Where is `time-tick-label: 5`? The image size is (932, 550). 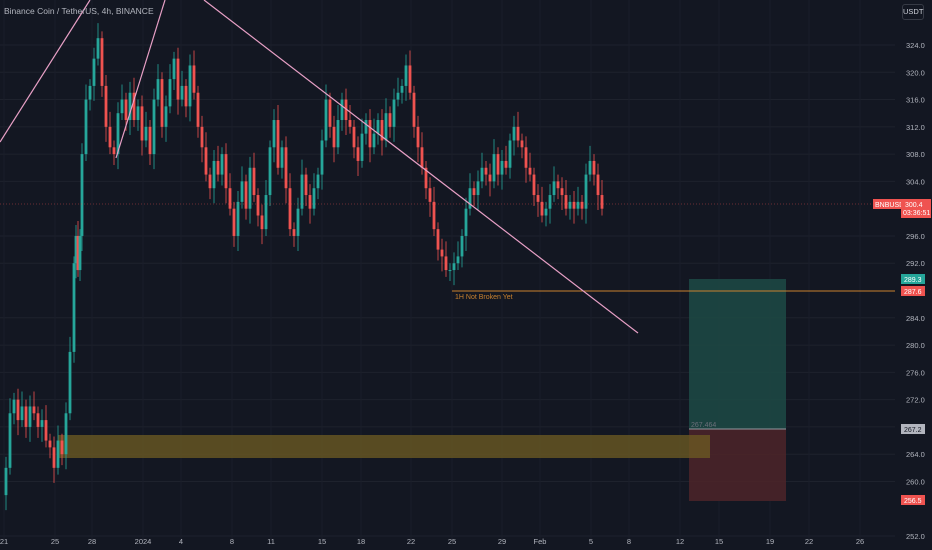
time-tick-label: 5 is located at coordinates (591, 541).